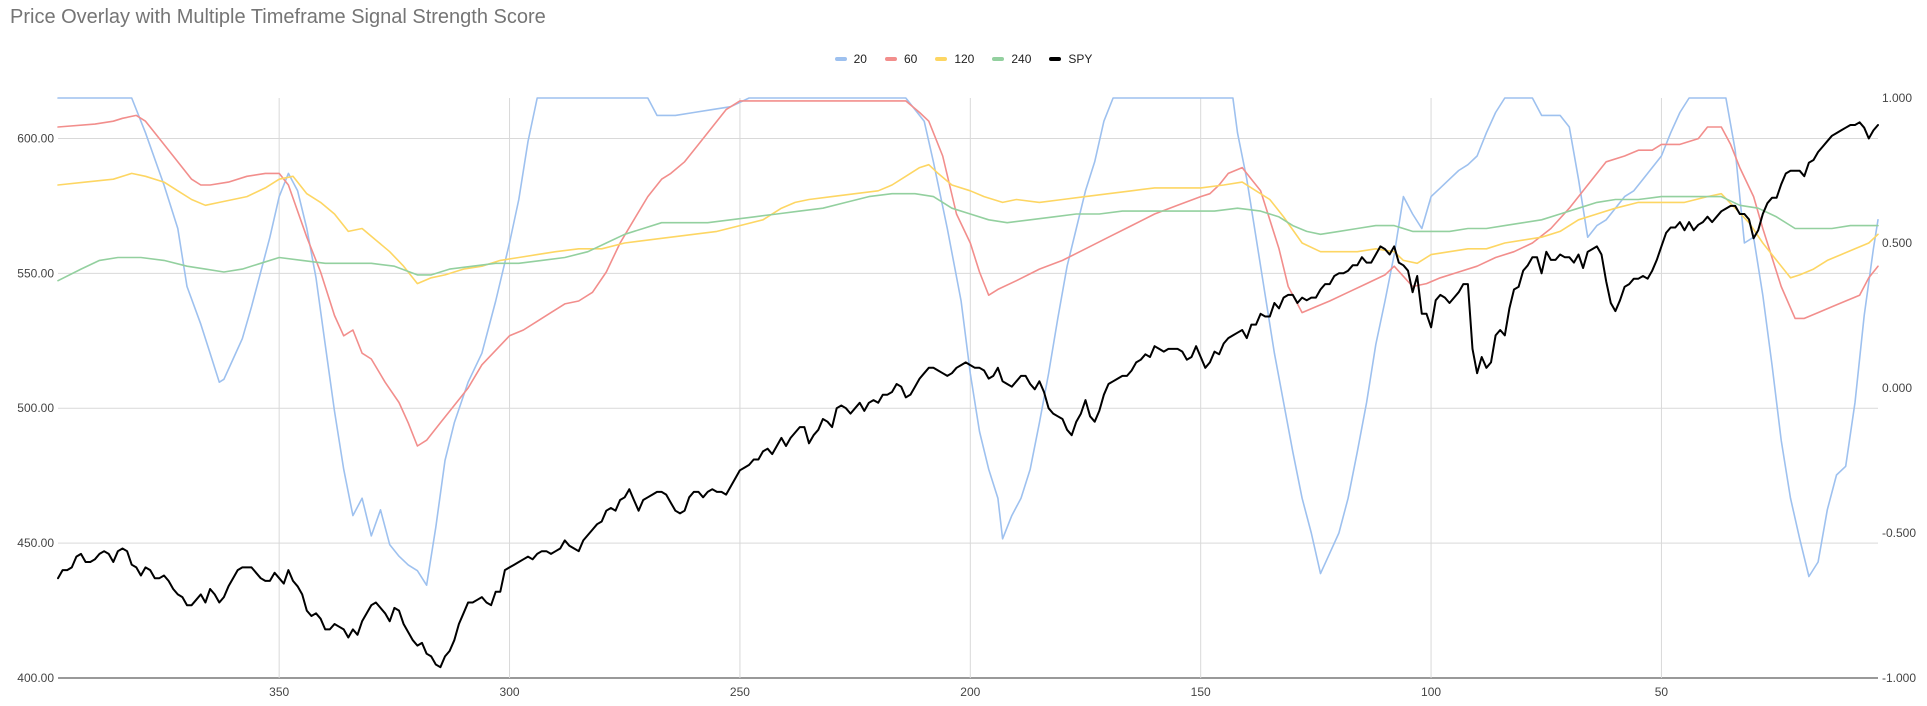 The image size is (1927, 706). What do you see at coordinates (860, 59) in the screenshot?
I see `legend-label: 20` at bounding box center [860, 59].